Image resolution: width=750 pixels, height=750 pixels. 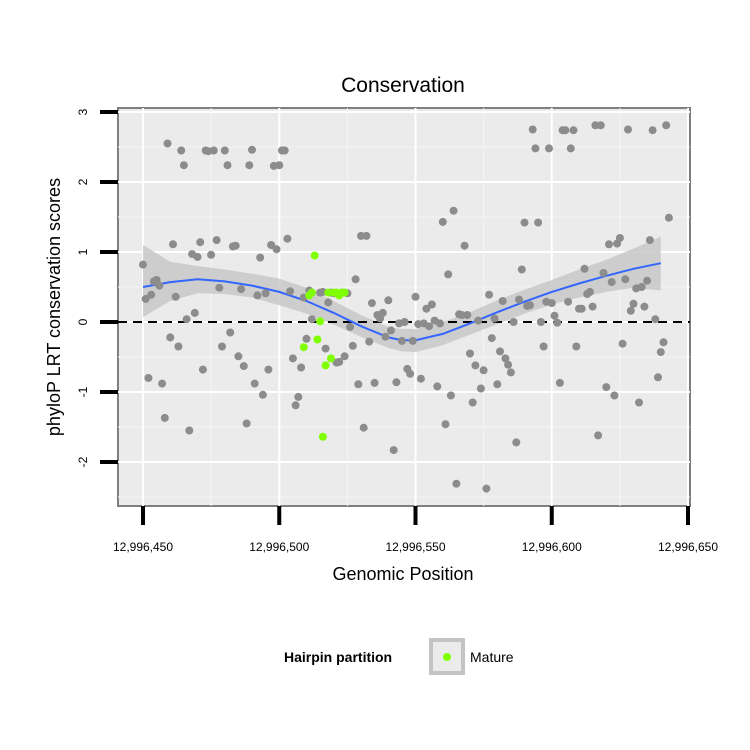 I want to click on y-tick-label: 0, so click(x=83, y=321).